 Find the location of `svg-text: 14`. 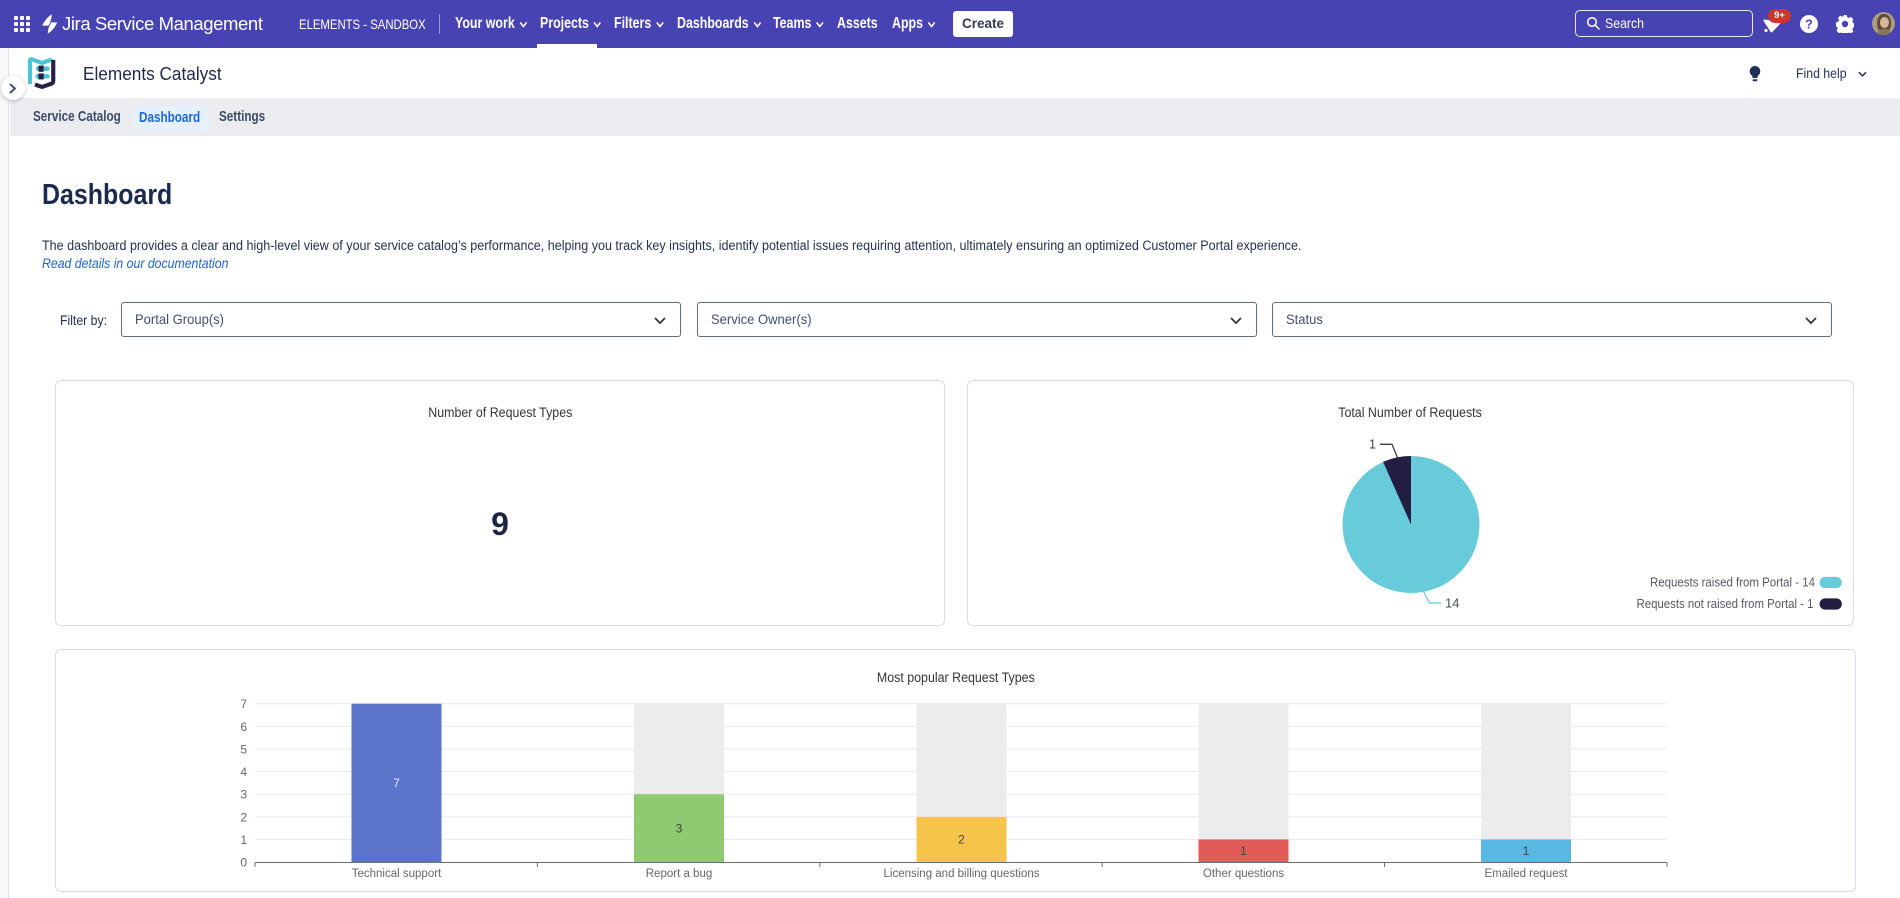

svg-text: 14 is located at coordinates (1452, 603).